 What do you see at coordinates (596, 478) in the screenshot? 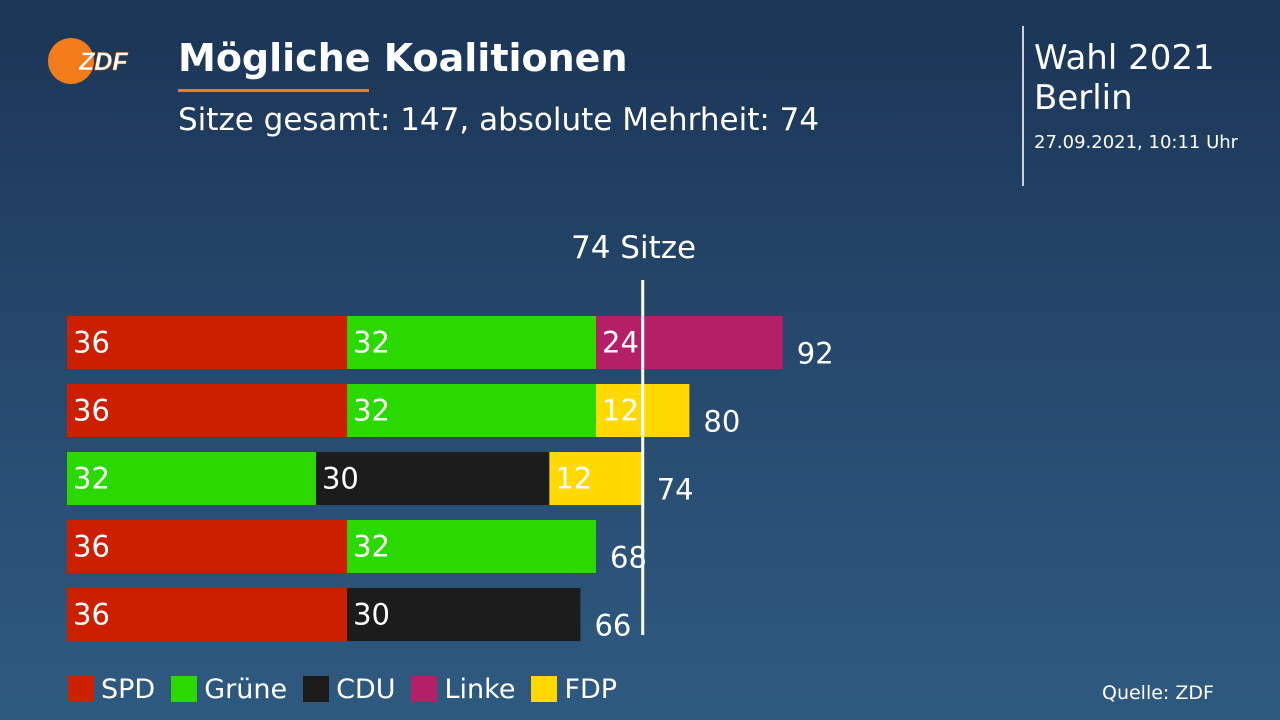
I see `bar-segment-fdp` at bounding box center [596, 478].